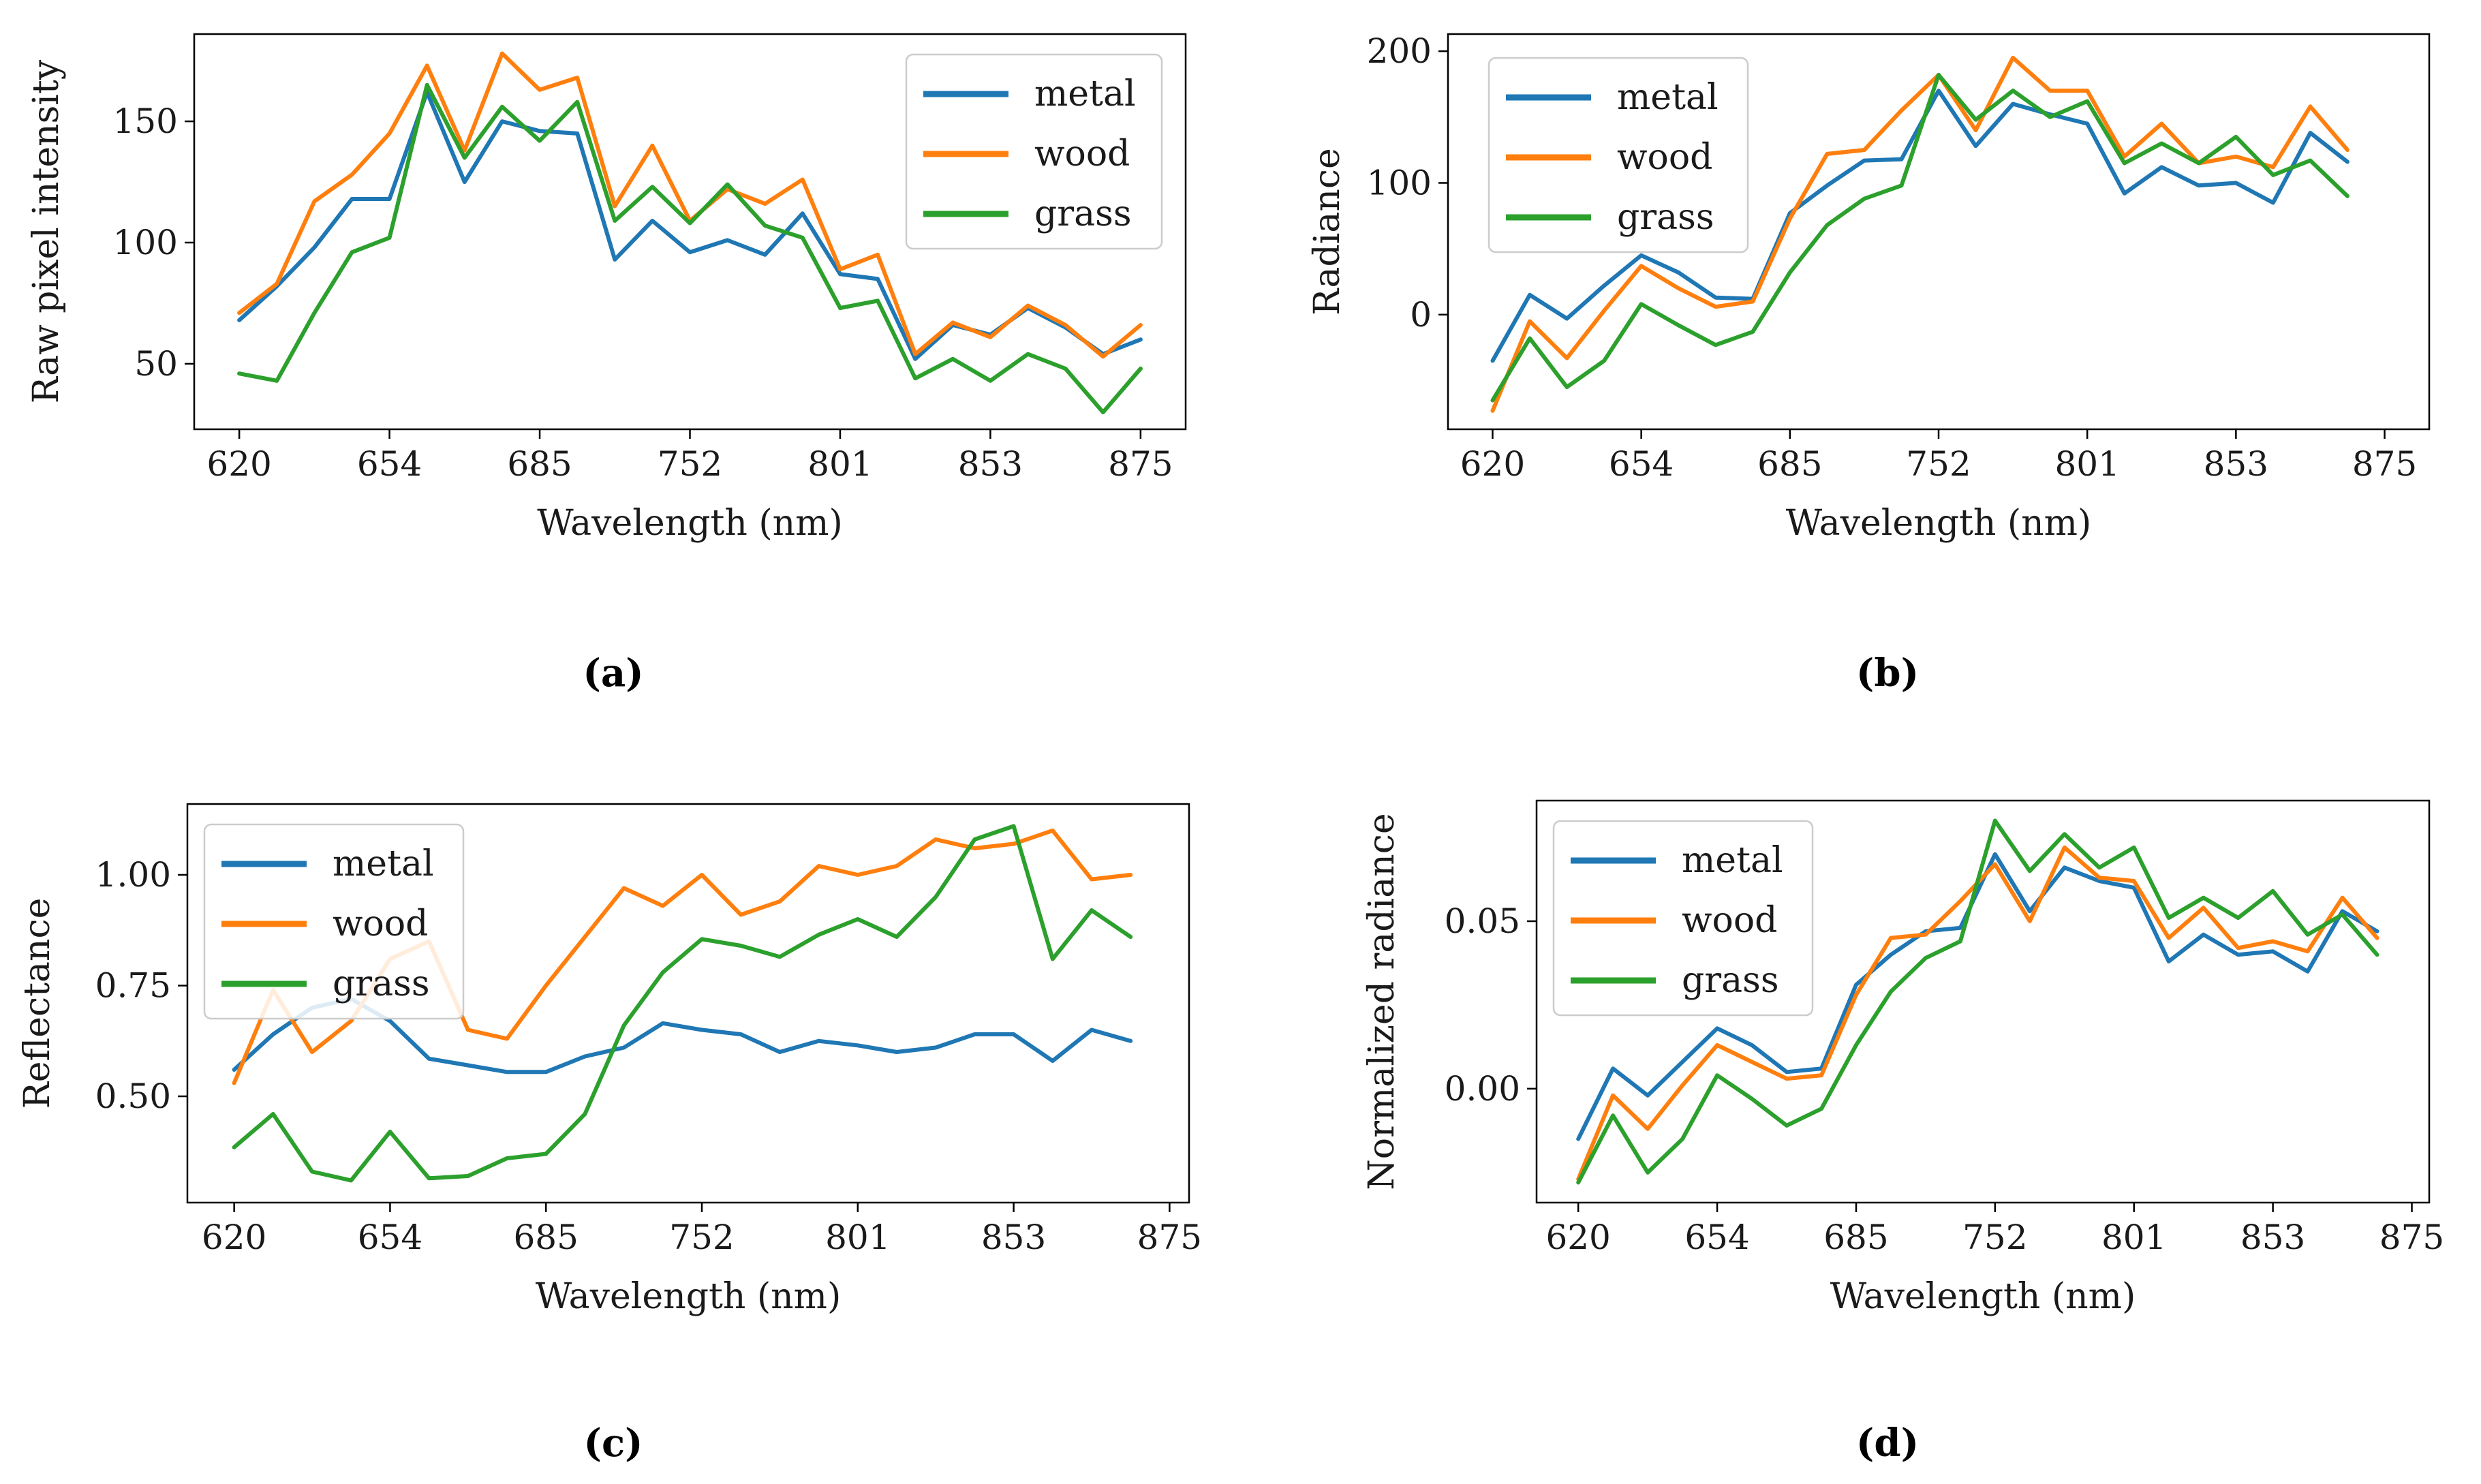 The image size is (2481, 1484). What do you see at coordinates (1399, 51) in the screenshot?
I see `y-tick-label: 200` at bounding box center [1399, 51].